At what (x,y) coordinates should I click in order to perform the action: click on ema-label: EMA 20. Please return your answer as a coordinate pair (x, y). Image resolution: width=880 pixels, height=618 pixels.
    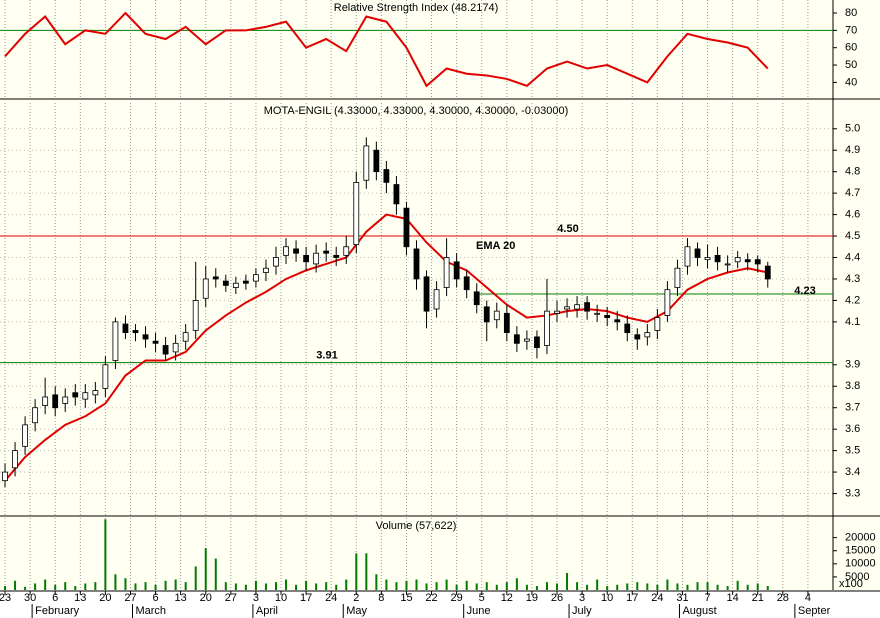
    Looking at the image, I should click on (495, 246).